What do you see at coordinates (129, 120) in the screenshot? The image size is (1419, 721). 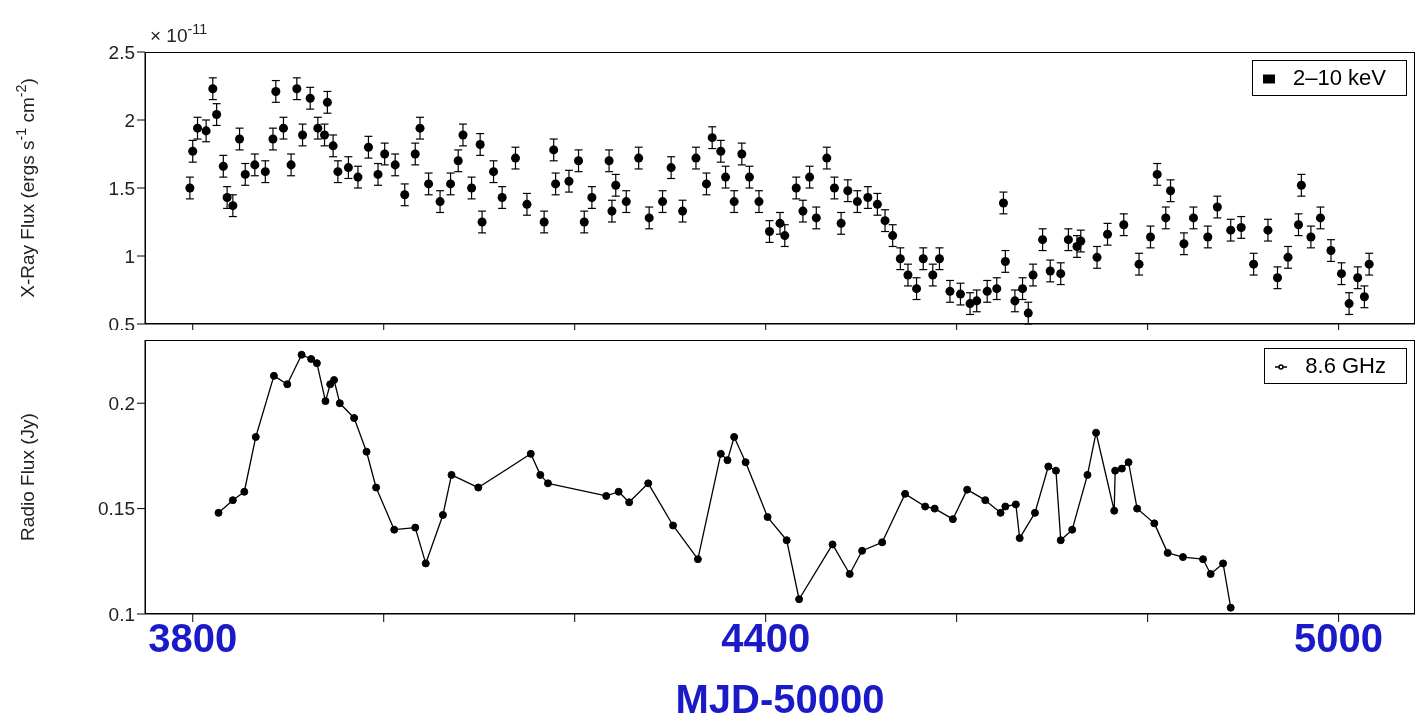 I see `y-tick-label: 2` at bounding box center [129, 120].